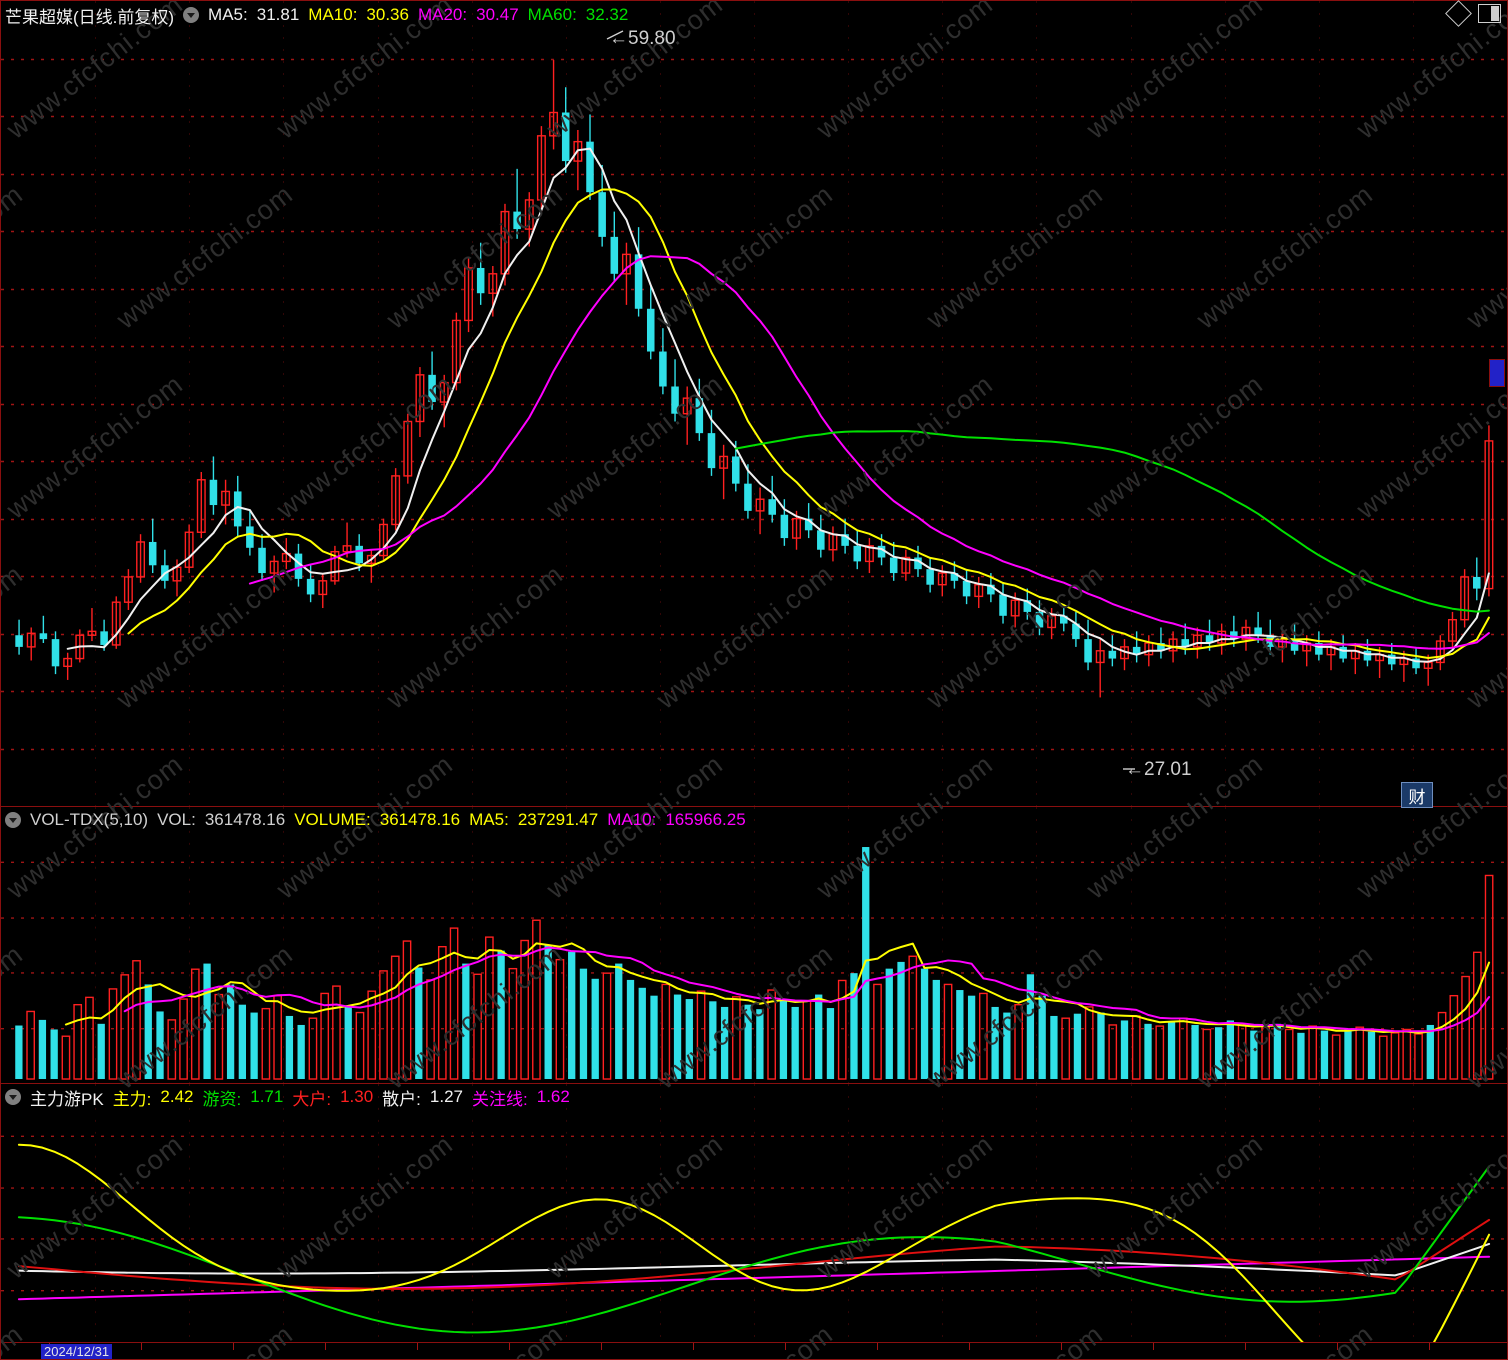  Describe the element at coordinates (1489, 13) in the screenshot. I see `layout-panel-icon` at that location.